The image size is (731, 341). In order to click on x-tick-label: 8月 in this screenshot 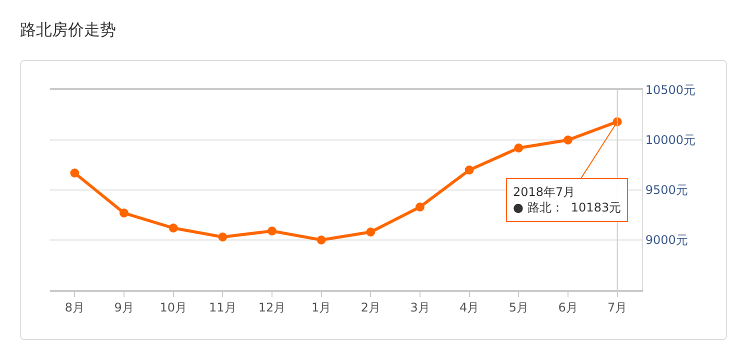, I will do `click(74, 307)`.